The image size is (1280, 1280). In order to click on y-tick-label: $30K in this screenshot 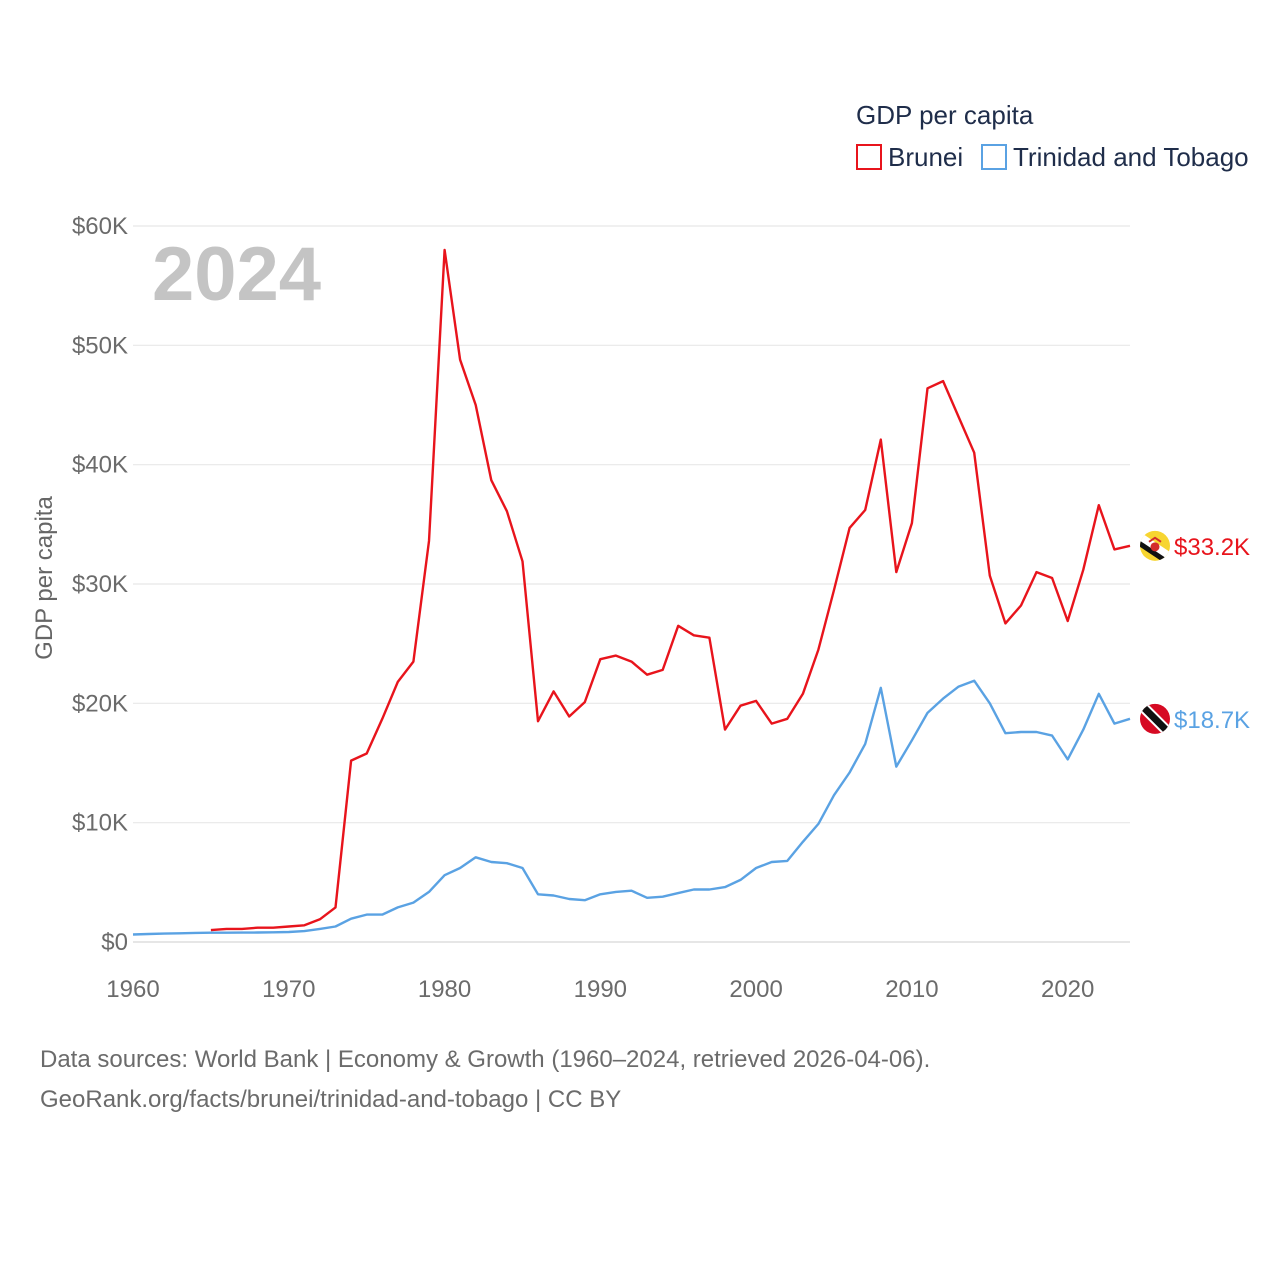, I will do `click(100, 584)`.